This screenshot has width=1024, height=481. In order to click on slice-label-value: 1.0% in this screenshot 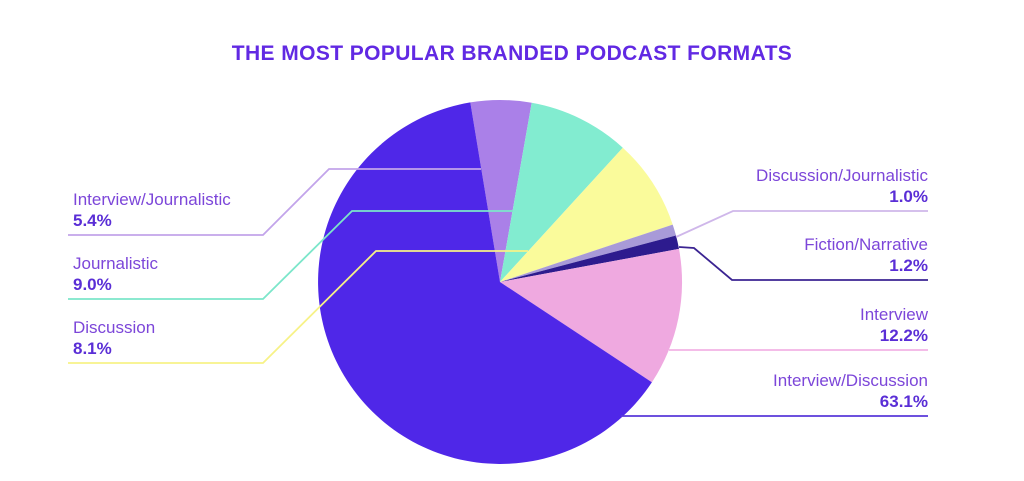, I will do `click(908, 196)`.